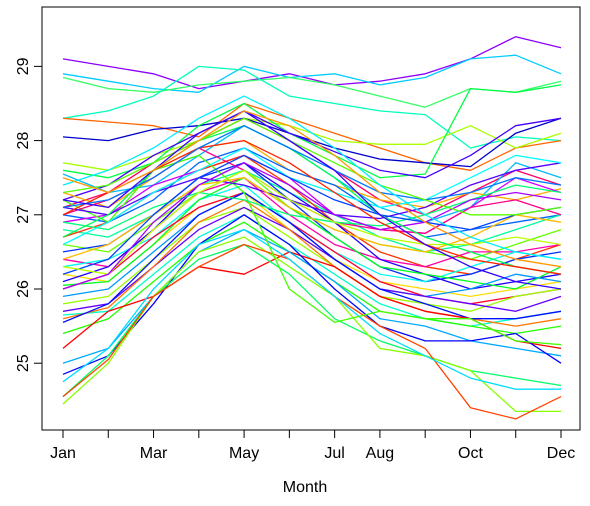  I want to click on x-tick-label: Oct, so click(470, 453).